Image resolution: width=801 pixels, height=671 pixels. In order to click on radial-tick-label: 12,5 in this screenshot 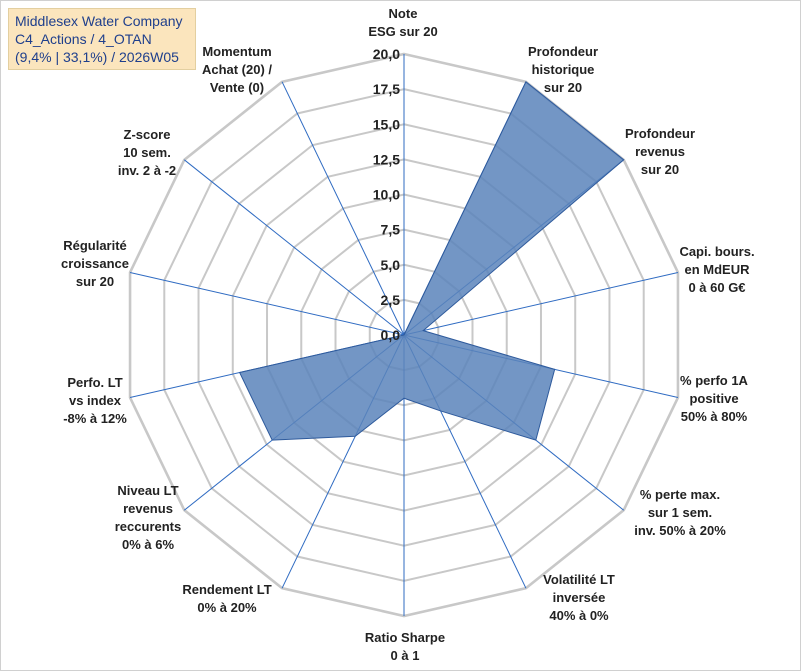, I will do `click(386, 159)`.